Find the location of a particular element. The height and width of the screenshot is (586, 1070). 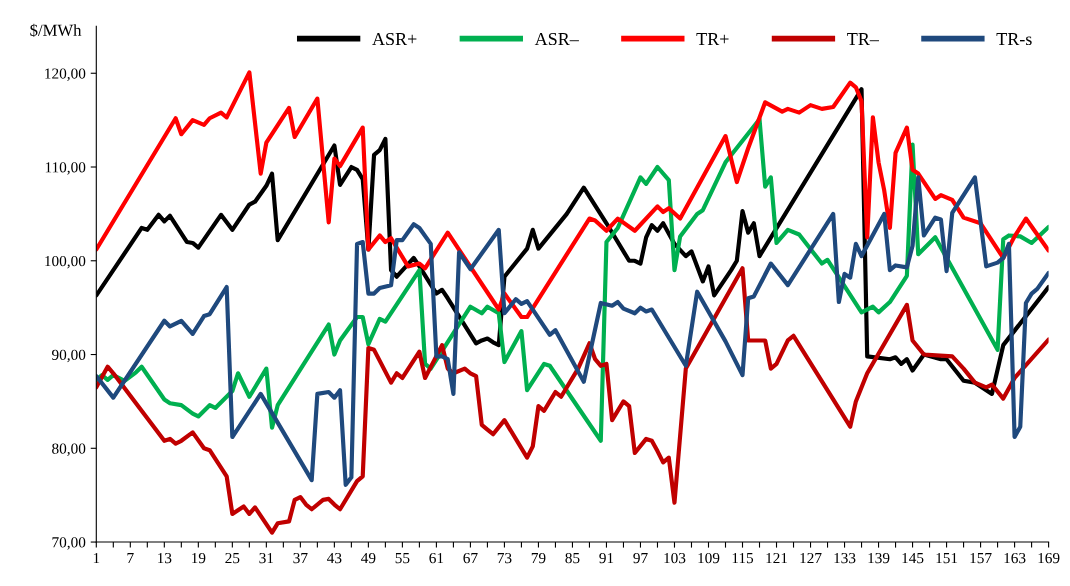

y-tick-label: 70,00 is located at coordinates (69, 543).